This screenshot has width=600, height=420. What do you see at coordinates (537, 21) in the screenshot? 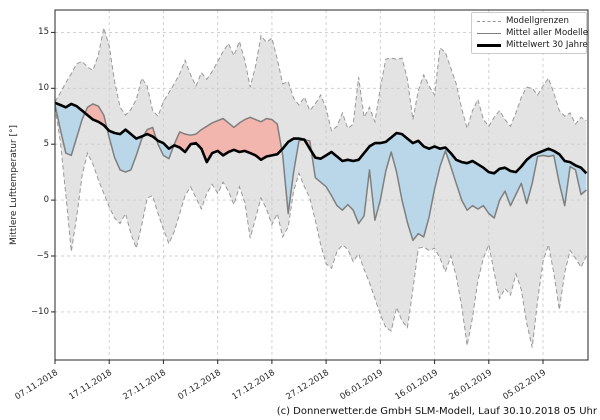
I see `legend-label: Modellgrenzen` at bounding box center [537, 21].